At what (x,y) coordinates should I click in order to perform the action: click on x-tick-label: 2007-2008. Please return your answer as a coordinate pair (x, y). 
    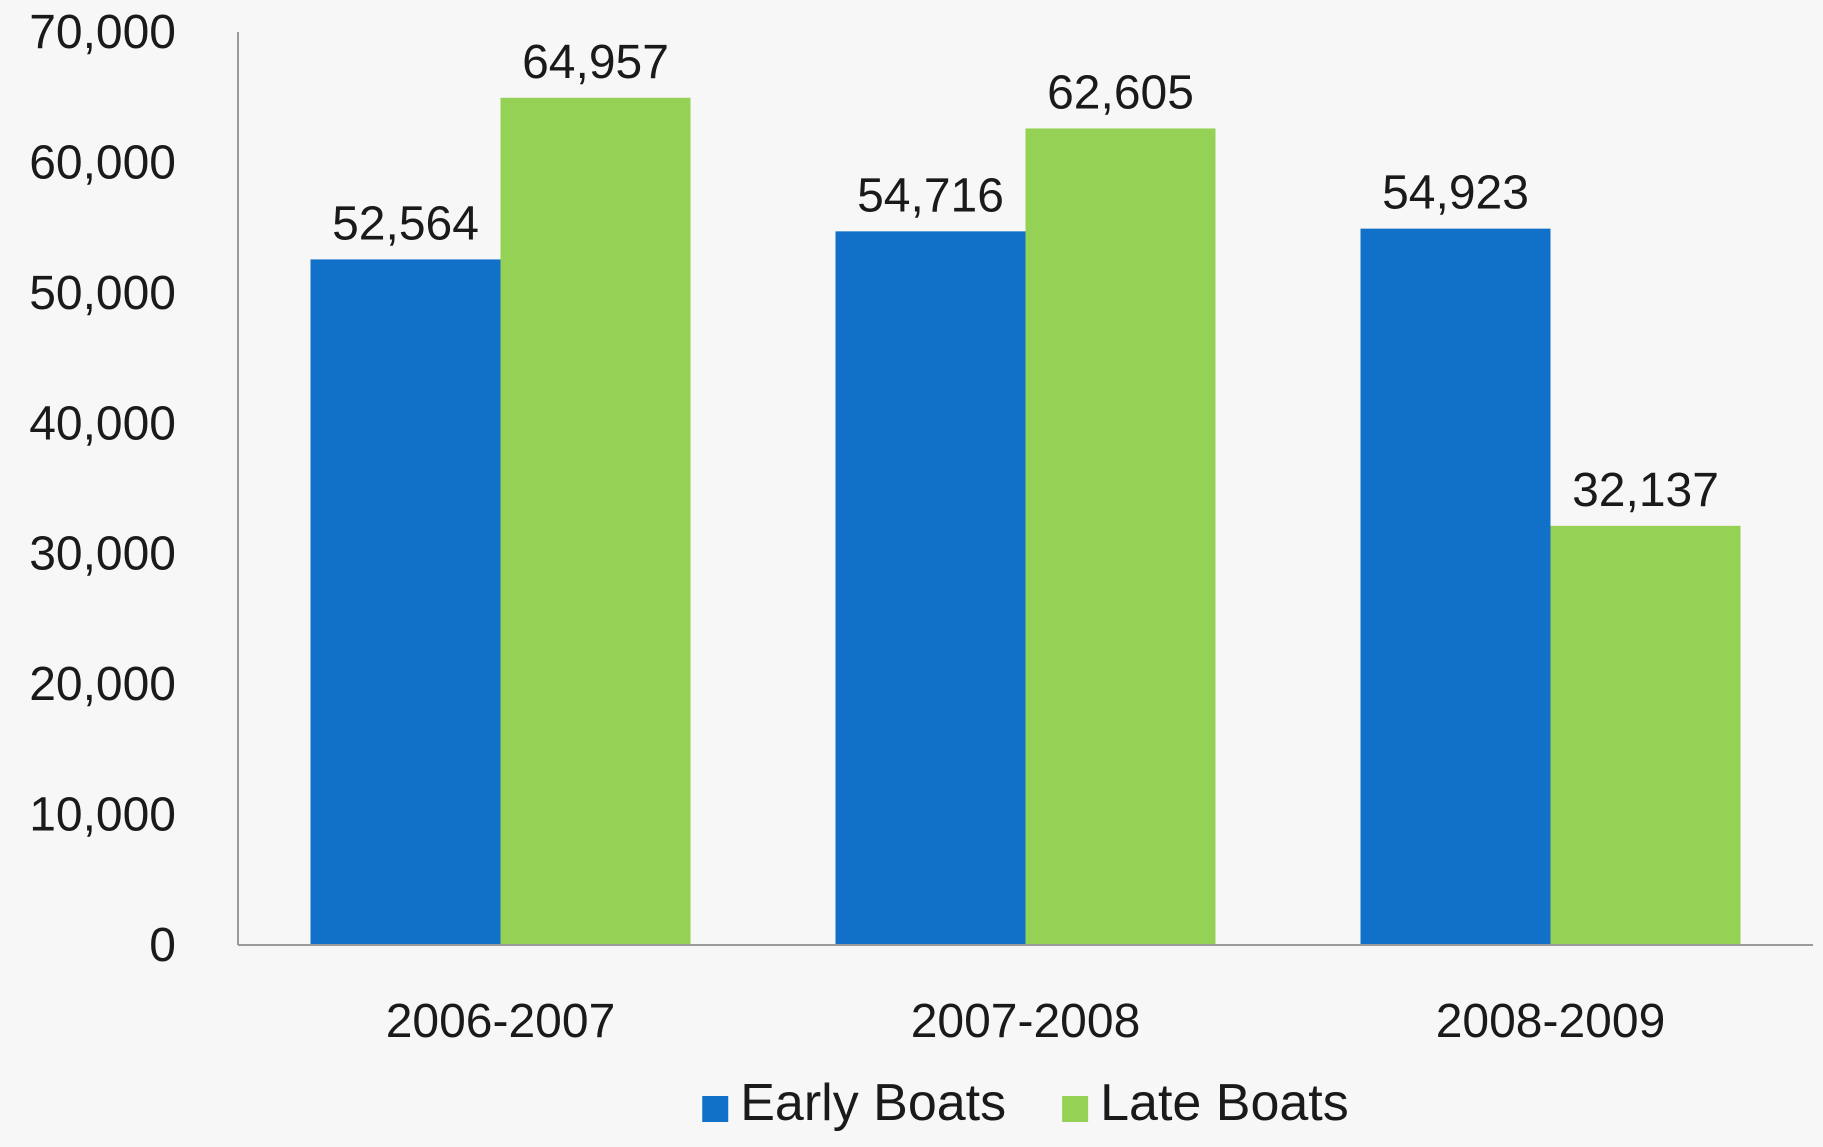
    Looking at the image, I should click on (1026, 1021).